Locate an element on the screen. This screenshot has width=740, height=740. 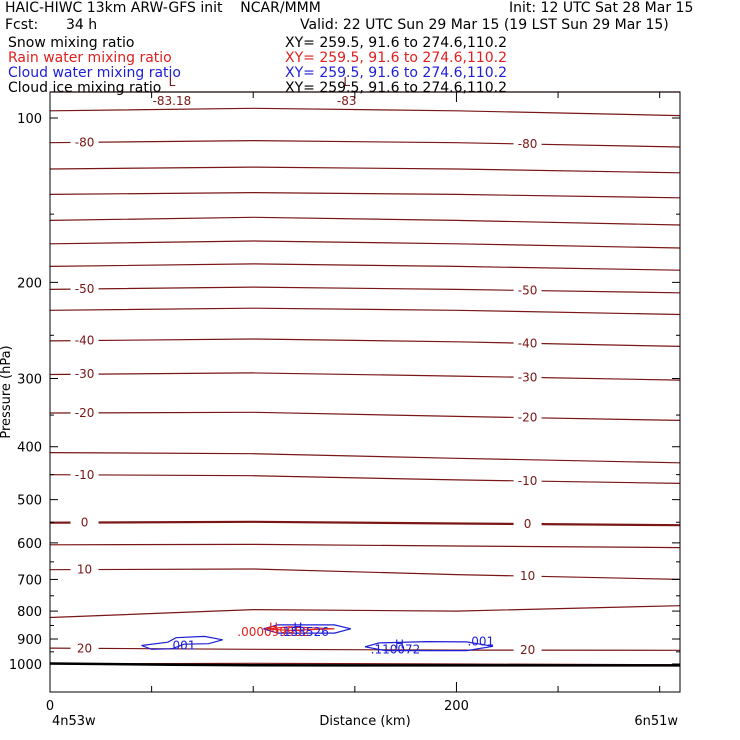
isotherm-label: -20 is located at coordinates (528, 418).